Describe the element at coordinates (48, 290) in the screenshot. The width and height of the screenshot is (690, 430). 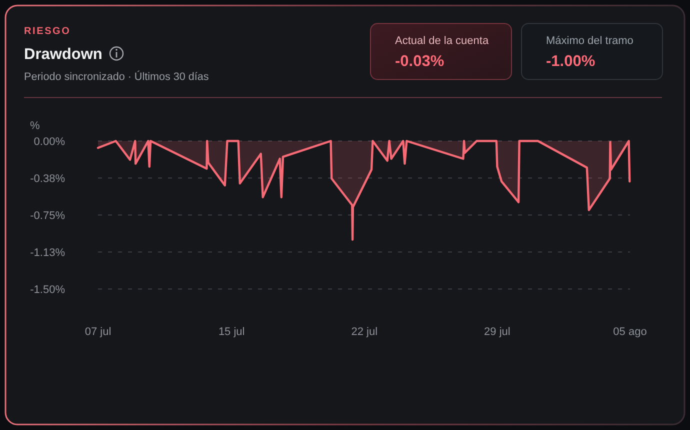
I see `y-tick-label: -1.50%` at that location.